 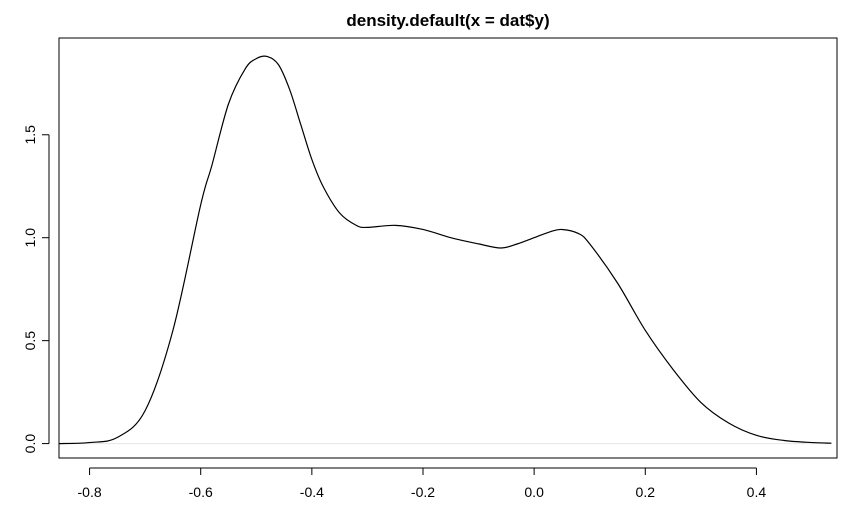 What do you see at coordinates (447, 20) in the screenshot?
I see `chart-title: density.default(x = dat$y)` at bounding box center [447, 20].